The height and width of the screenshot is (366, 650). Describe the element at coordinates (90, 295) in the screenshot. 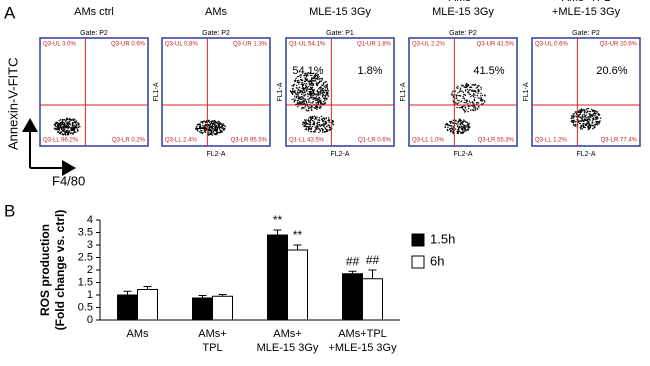

I see `y-tick-label: 1` at that location.